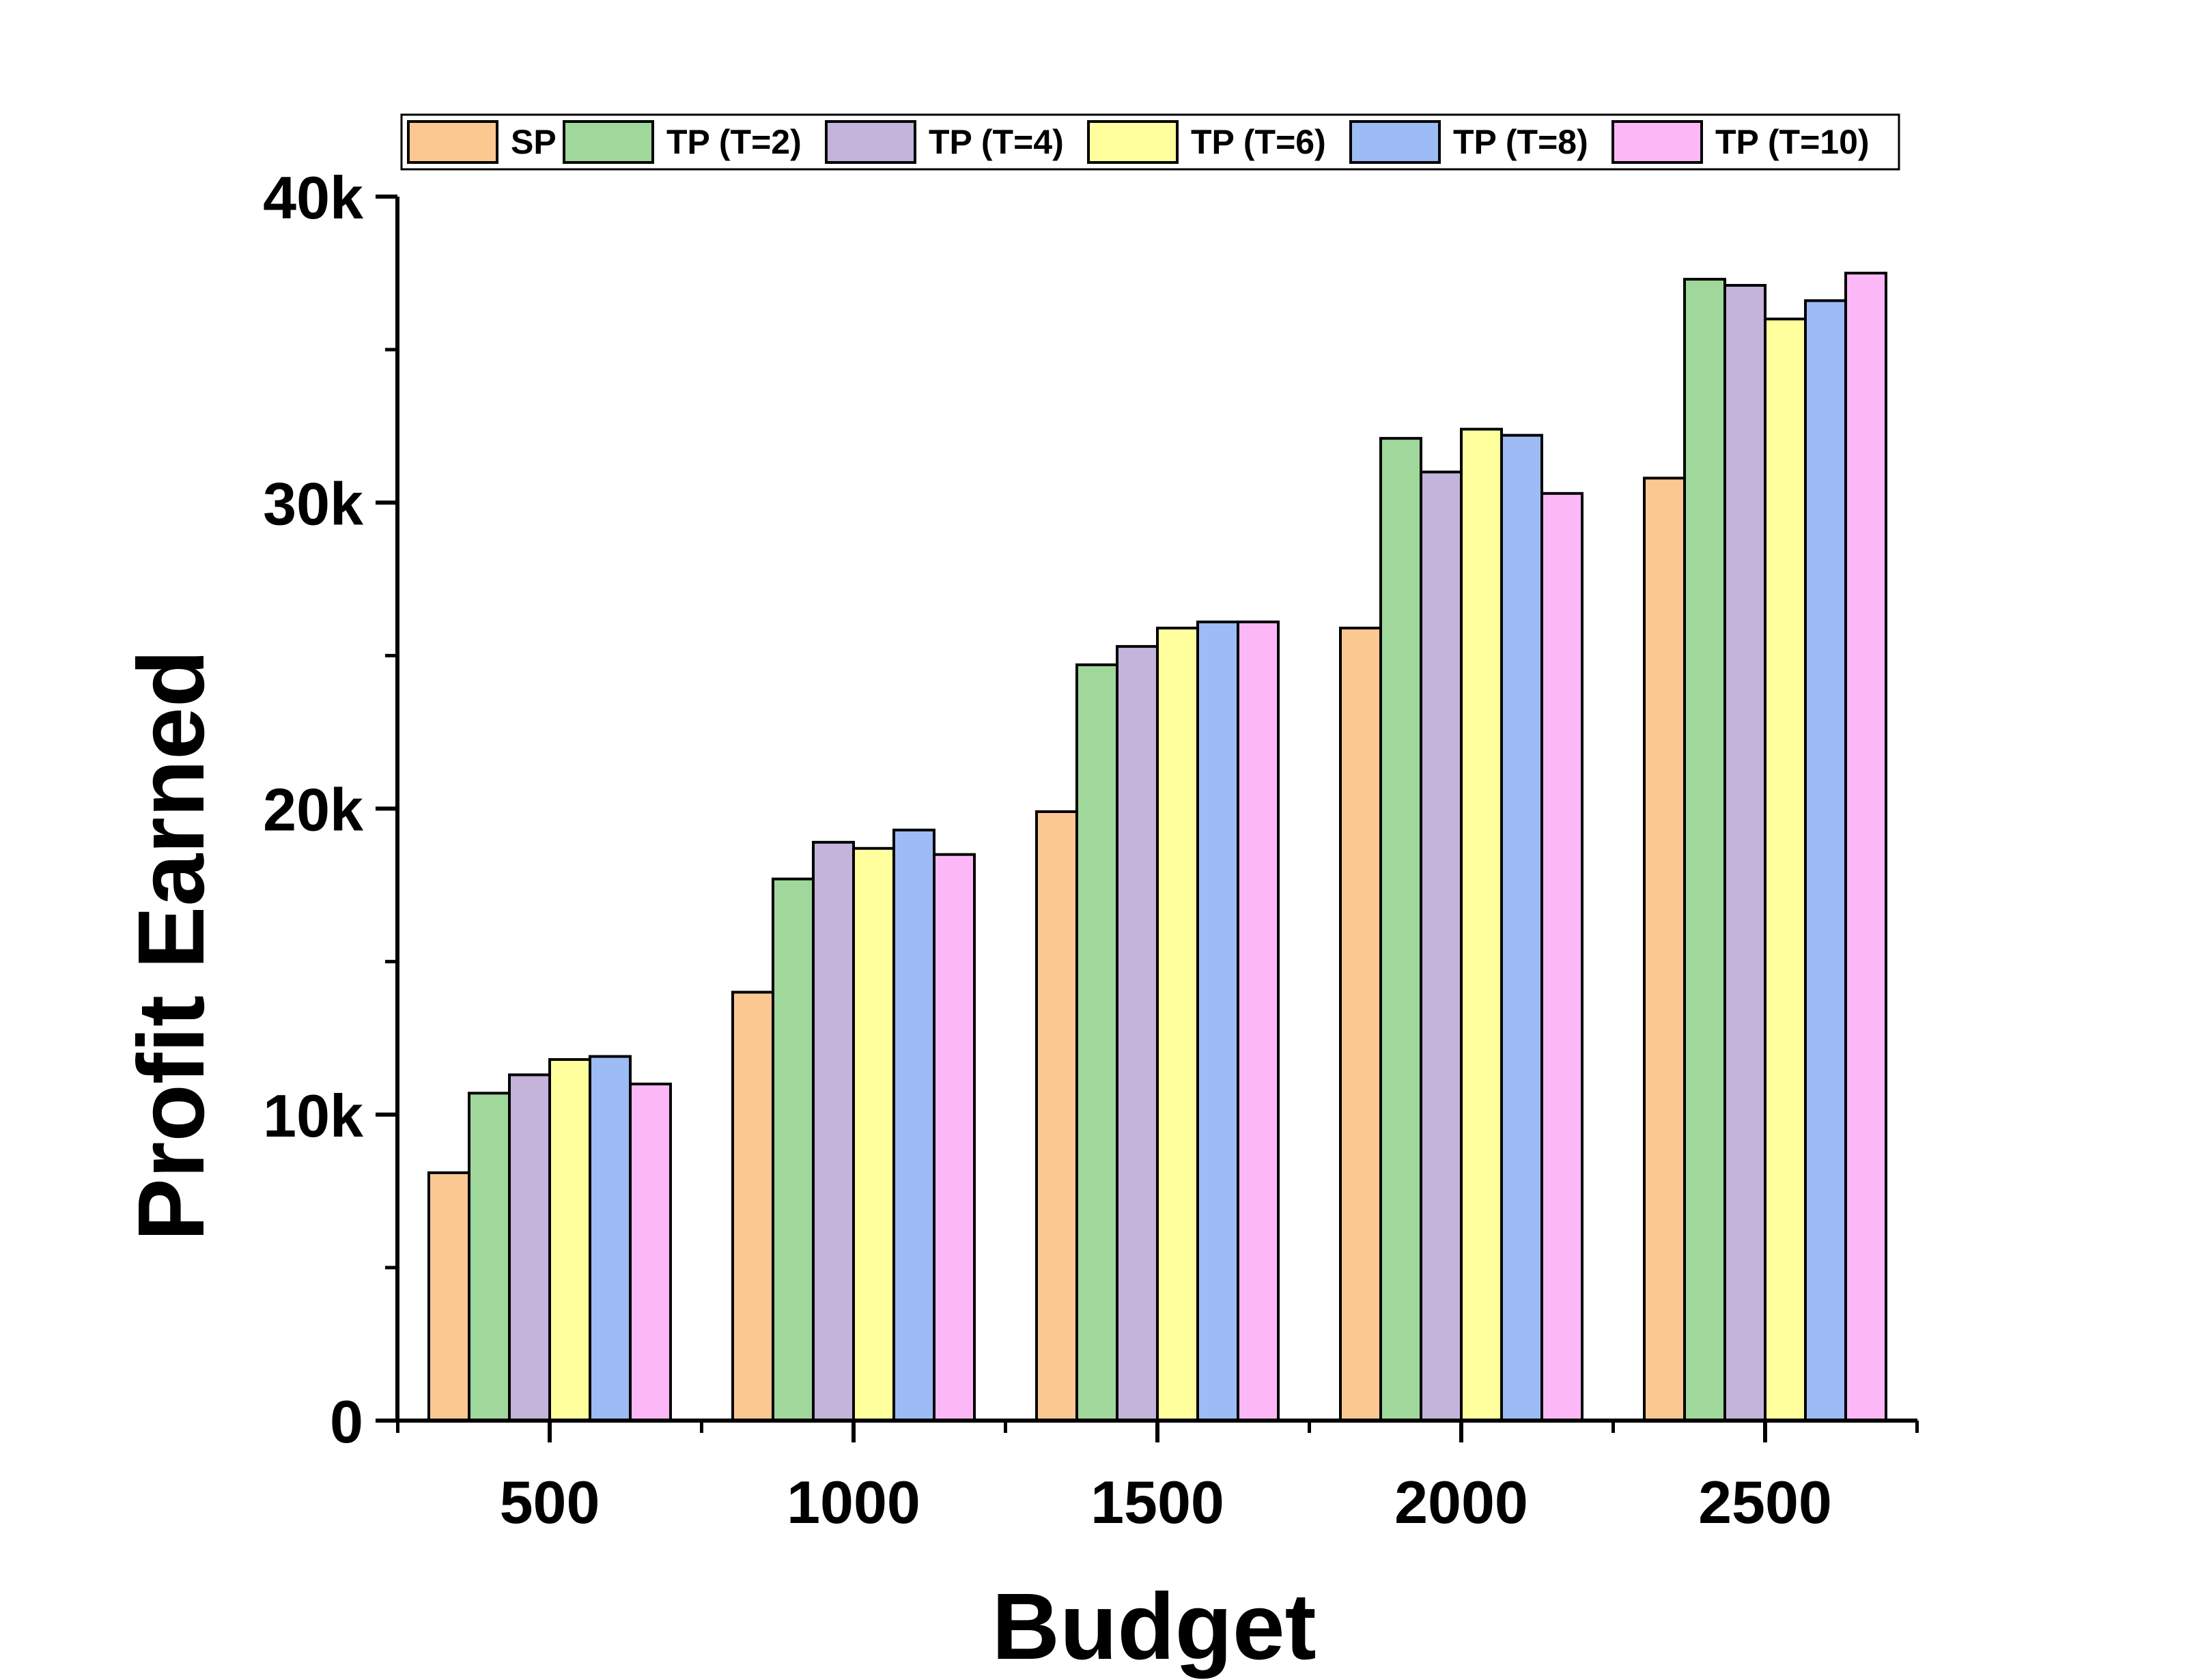  Describe the element at coordinates (1361, 1024) in the screenshot. I see `bar-sp-2000` at that location.